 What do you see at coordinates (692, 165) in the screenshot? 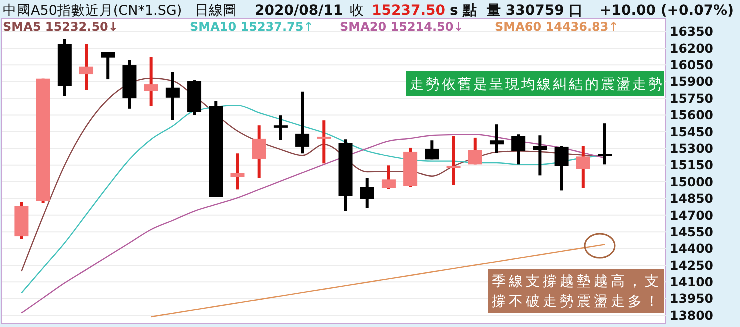
I see `y-tick-label: 15150` at bounding box center [692, 165].